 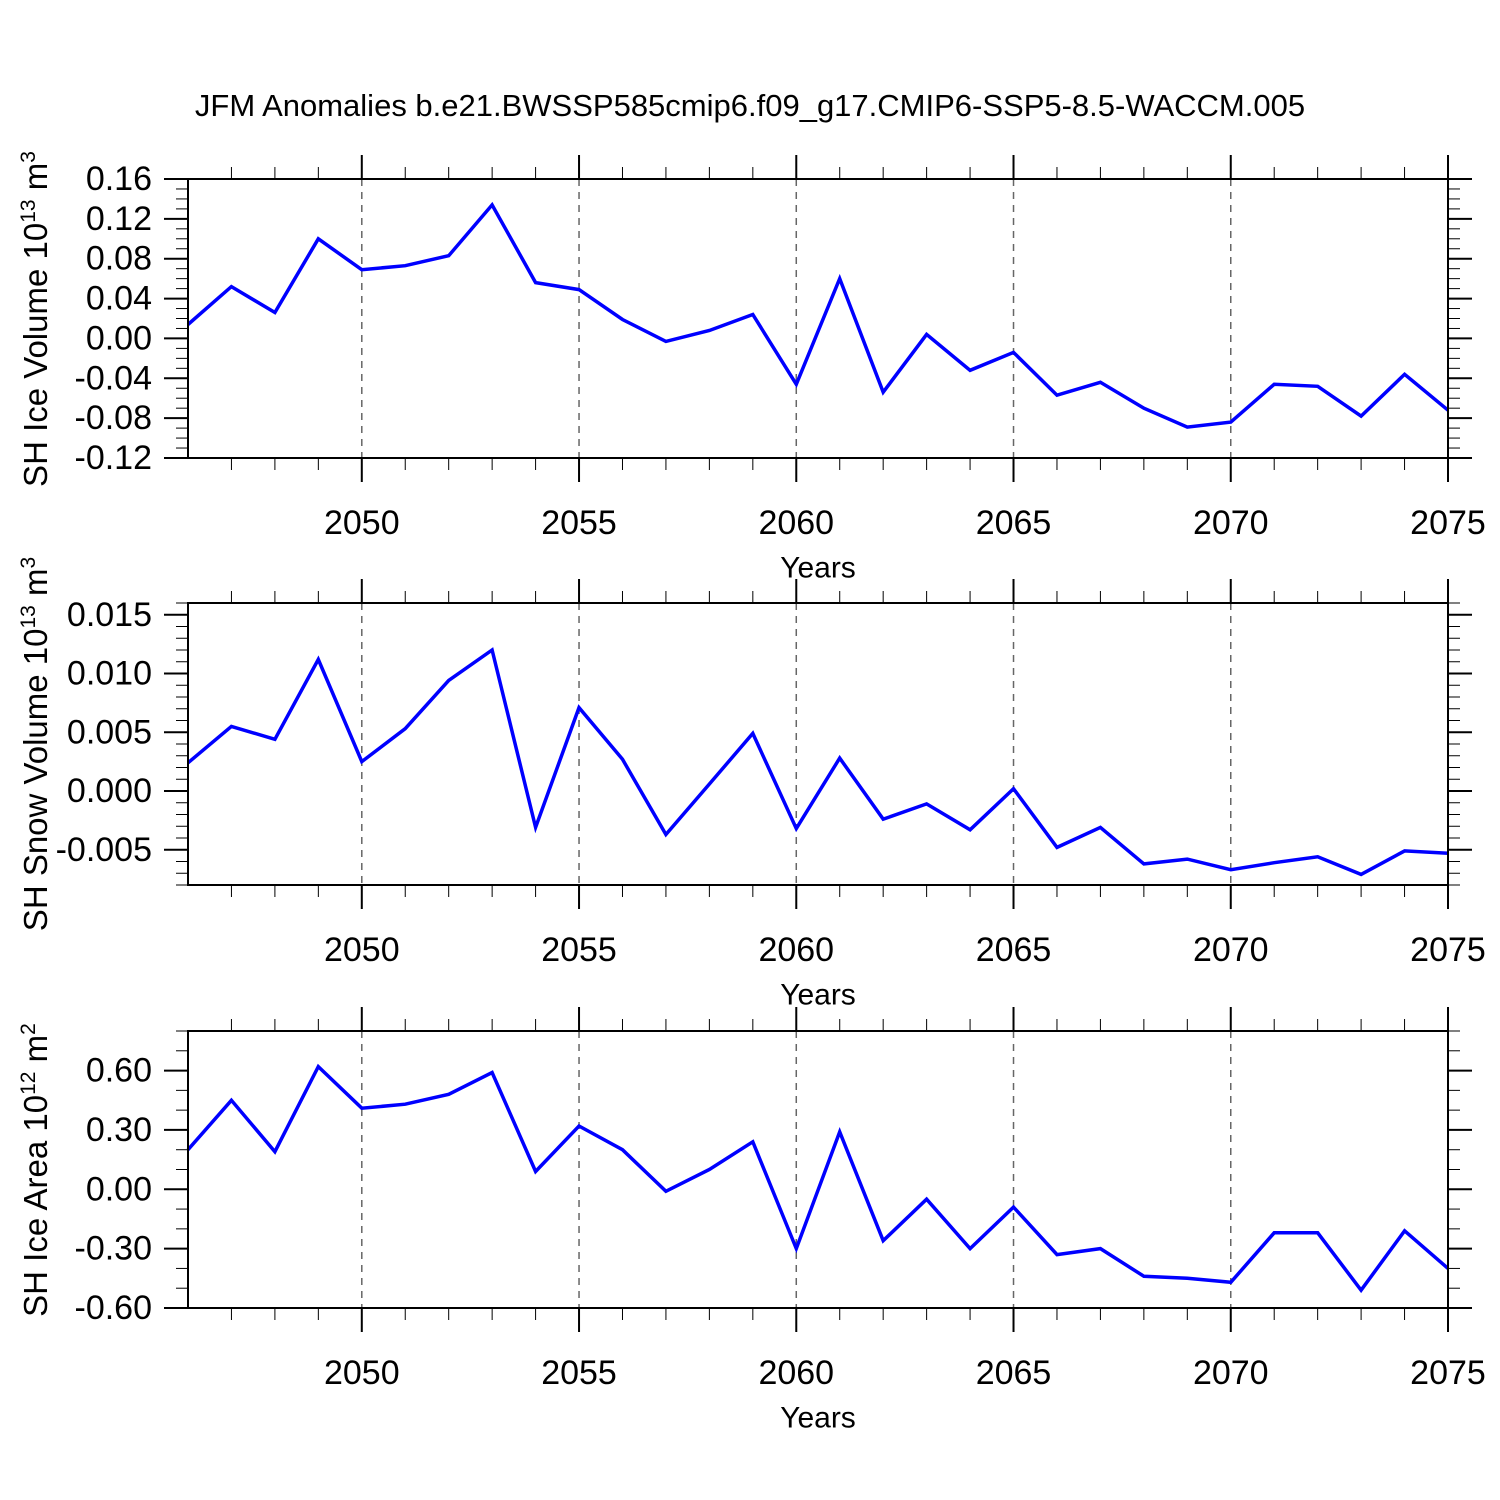 I want to click on y-tick-label: -0.08, so click(x=114, y=418).